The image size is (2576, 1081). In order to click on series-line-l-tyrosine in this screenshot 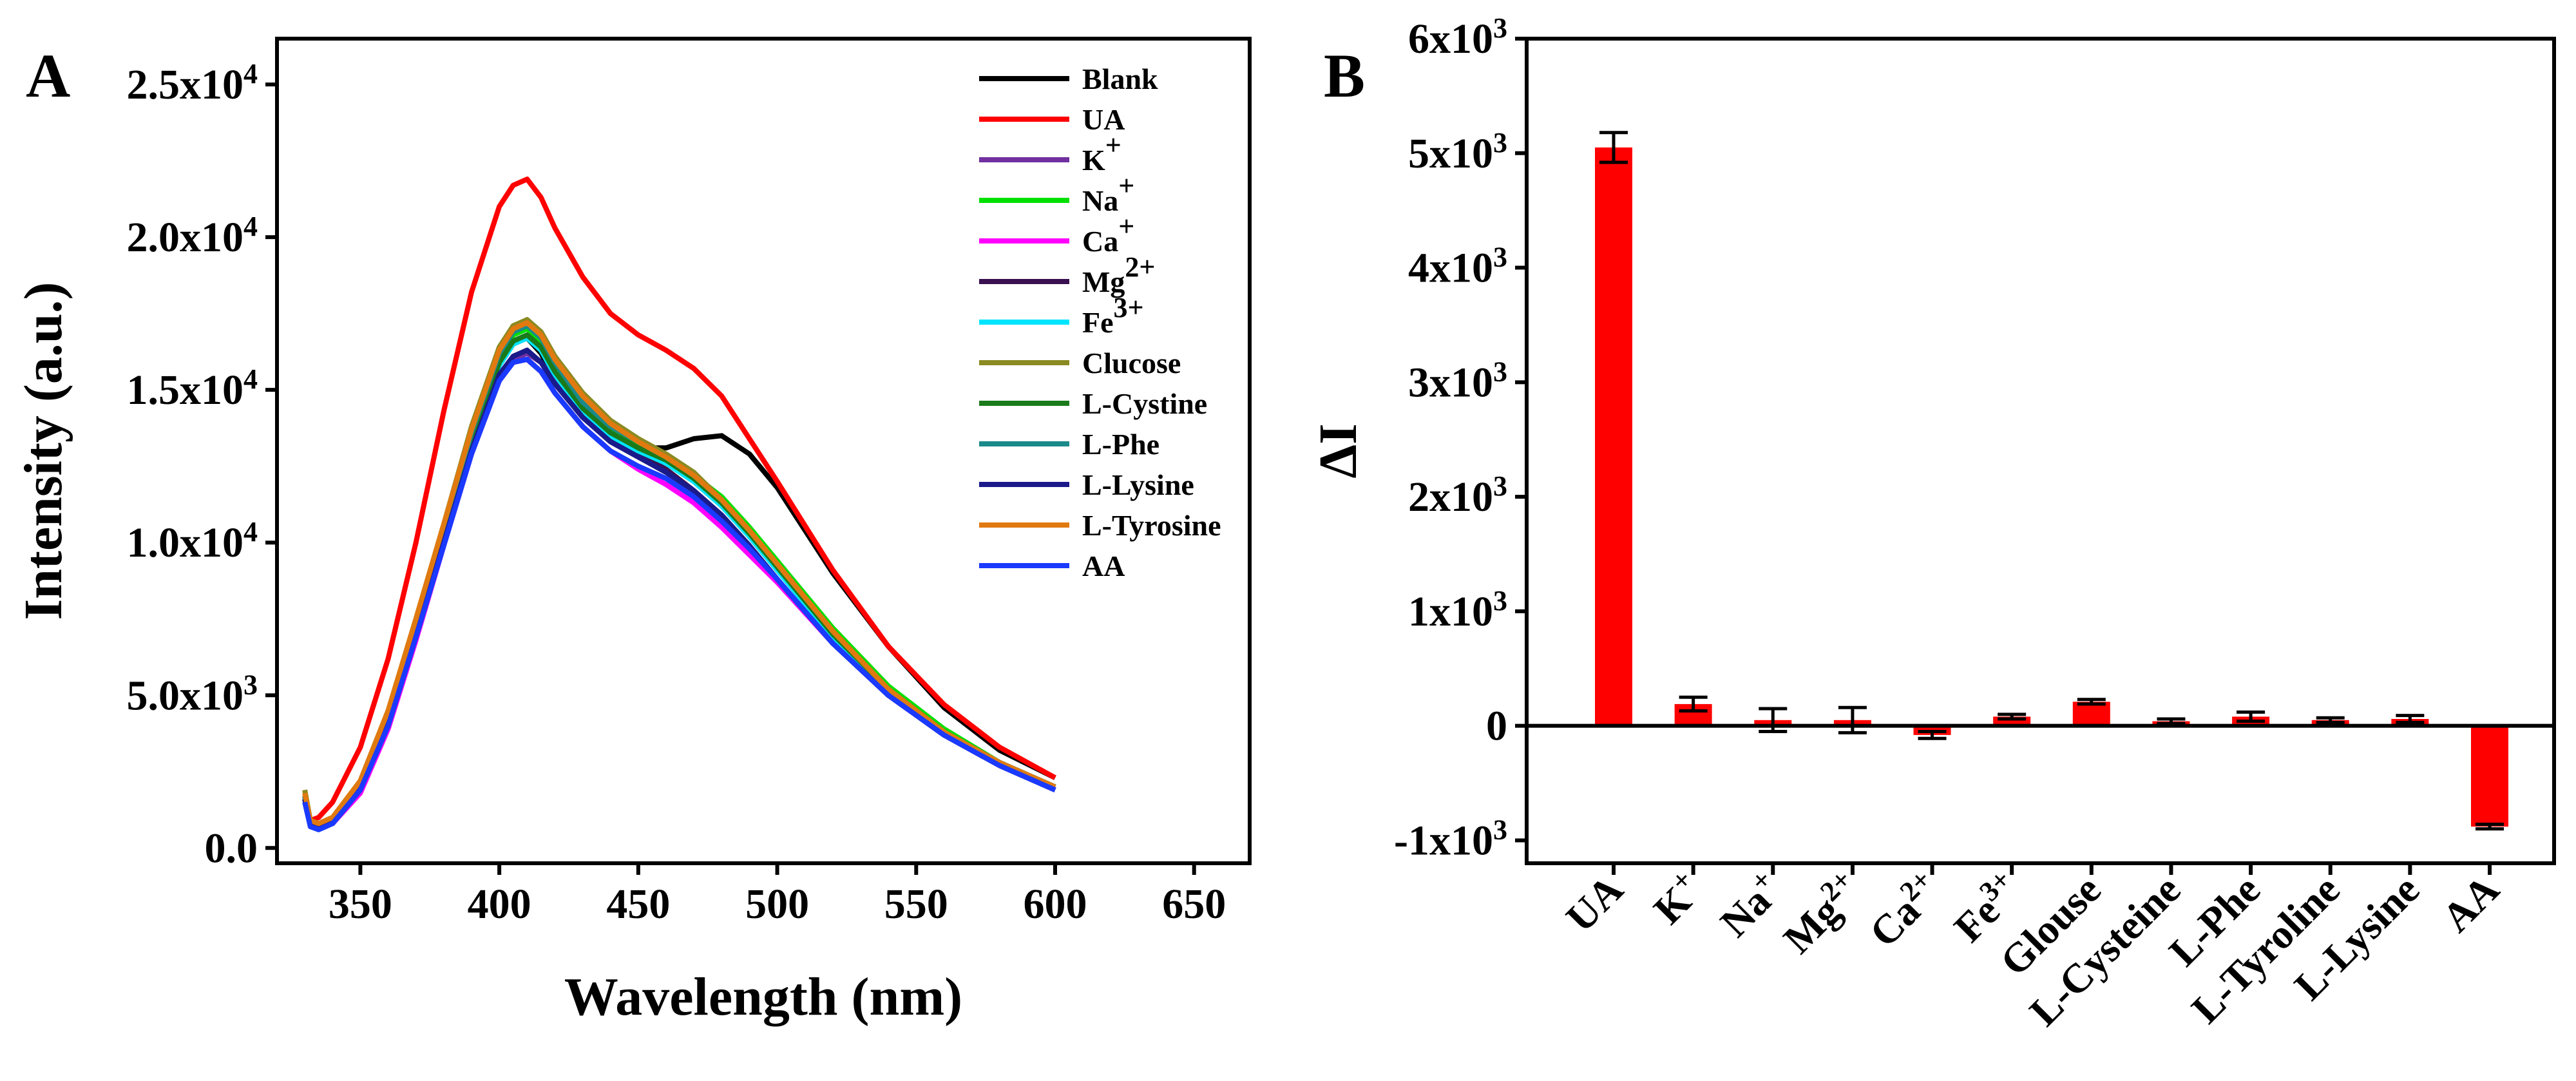, I will do `click(679, 573)`.